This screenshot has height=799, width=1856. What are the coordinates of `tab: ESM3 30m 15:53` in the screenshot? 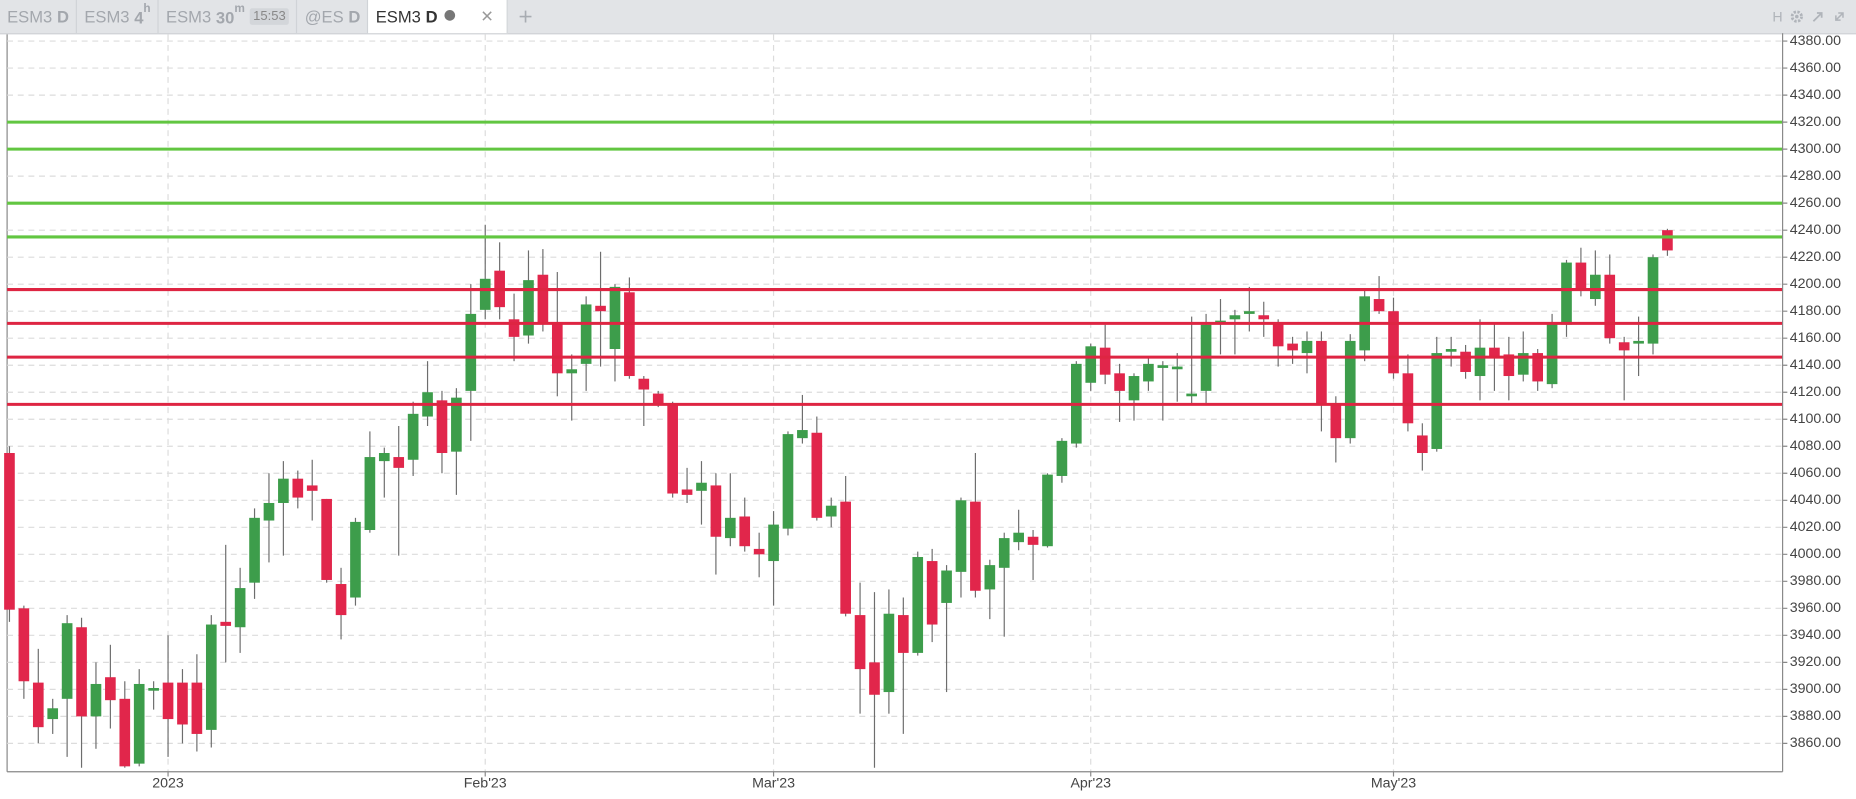 It's located at (228, 17).